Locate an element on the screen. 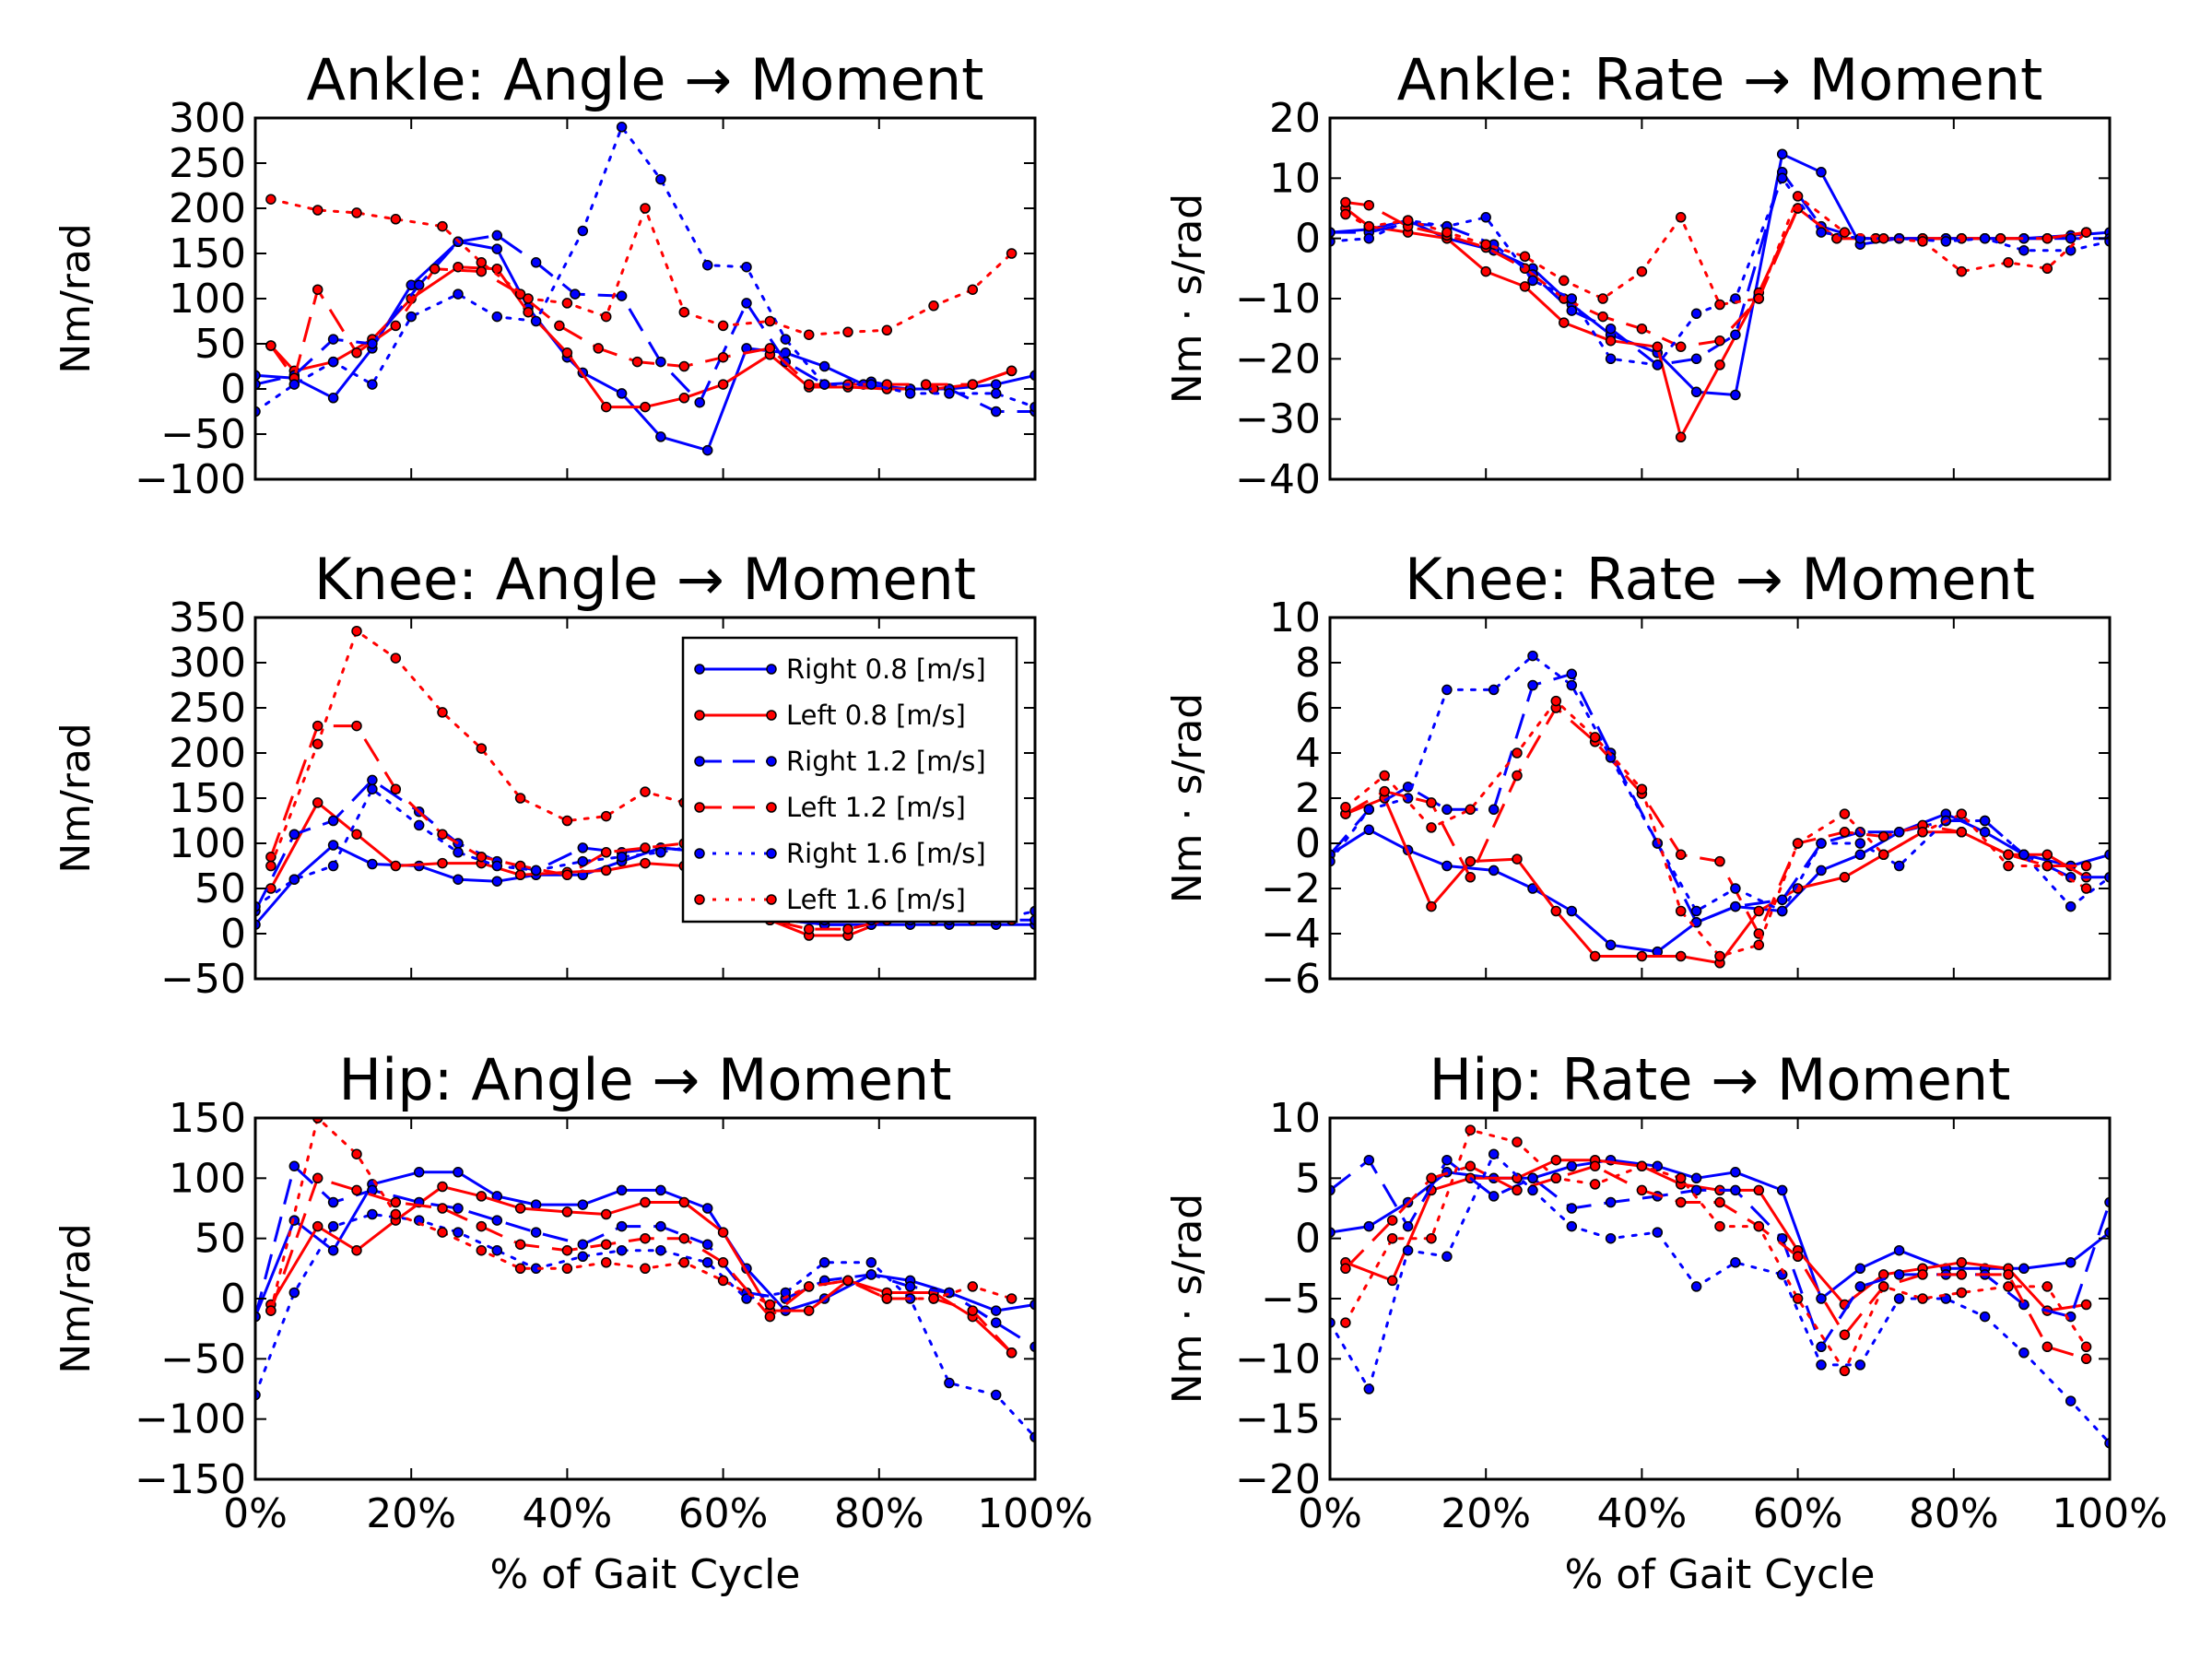  y-tick-label: −2 is located at coordinates (1291, 888).